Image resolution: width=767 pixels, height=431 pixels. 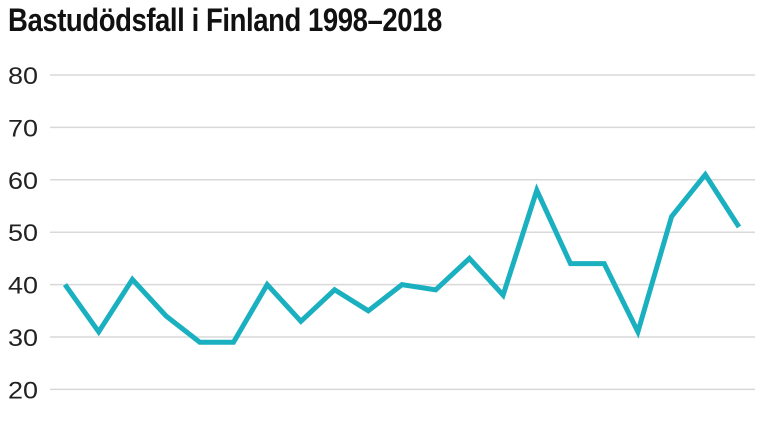 I want to click on y-tick-label: 30, so click(x=23, y=338).